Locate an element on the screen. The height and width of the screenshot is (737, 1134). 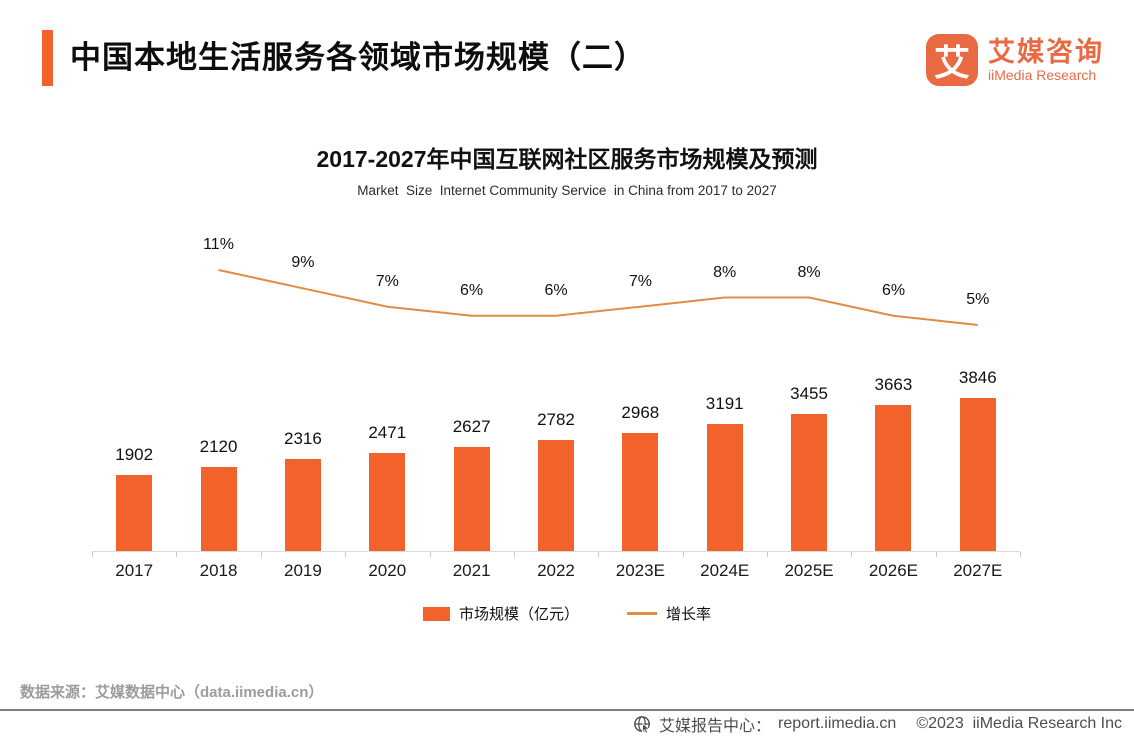
header-title-group: 中国本地生活服务各领域市场规模（二） is located at coordinates (344, 58).